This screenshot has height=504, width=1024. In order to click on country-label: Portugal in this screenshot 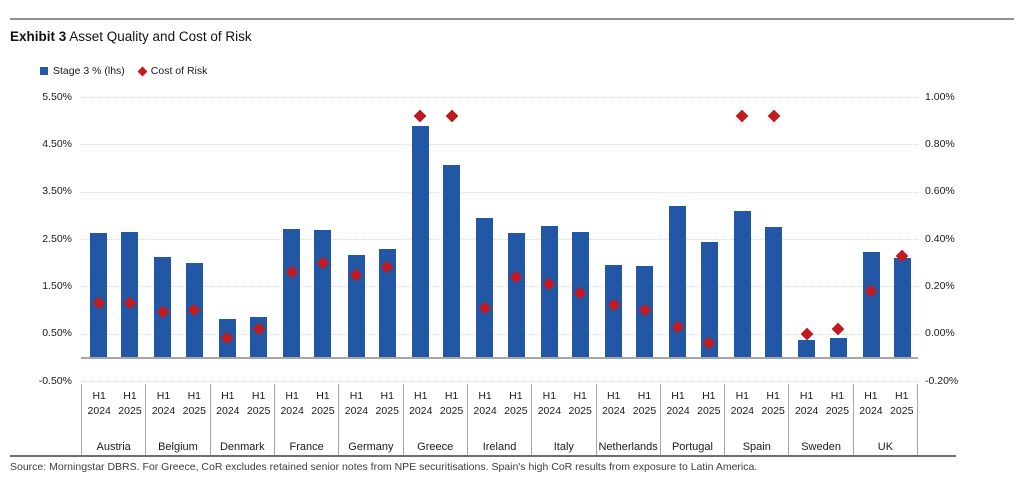, I will do `click(692, 447)`.